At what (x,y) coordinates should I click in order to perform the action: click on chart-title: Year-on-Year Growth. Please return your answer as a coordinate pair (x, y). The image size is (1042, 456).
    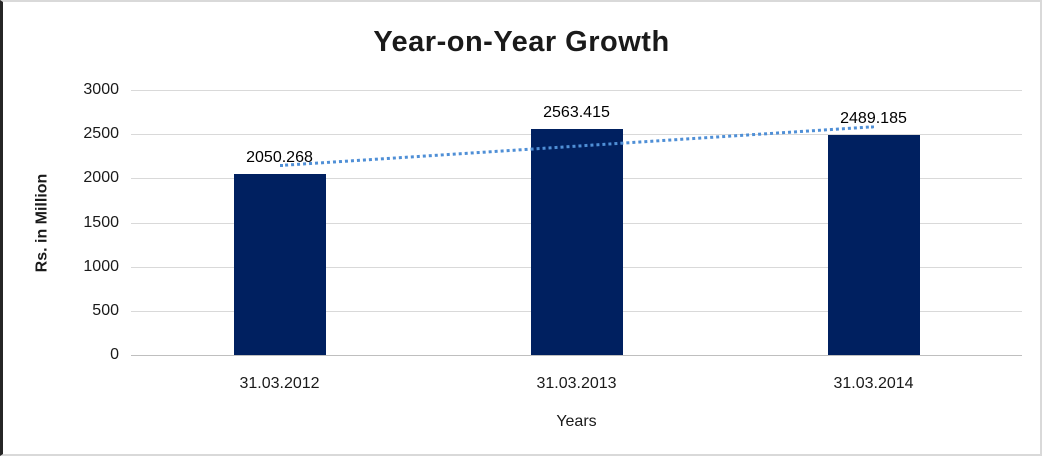
    Looking at the image, I should click on (521, 42).